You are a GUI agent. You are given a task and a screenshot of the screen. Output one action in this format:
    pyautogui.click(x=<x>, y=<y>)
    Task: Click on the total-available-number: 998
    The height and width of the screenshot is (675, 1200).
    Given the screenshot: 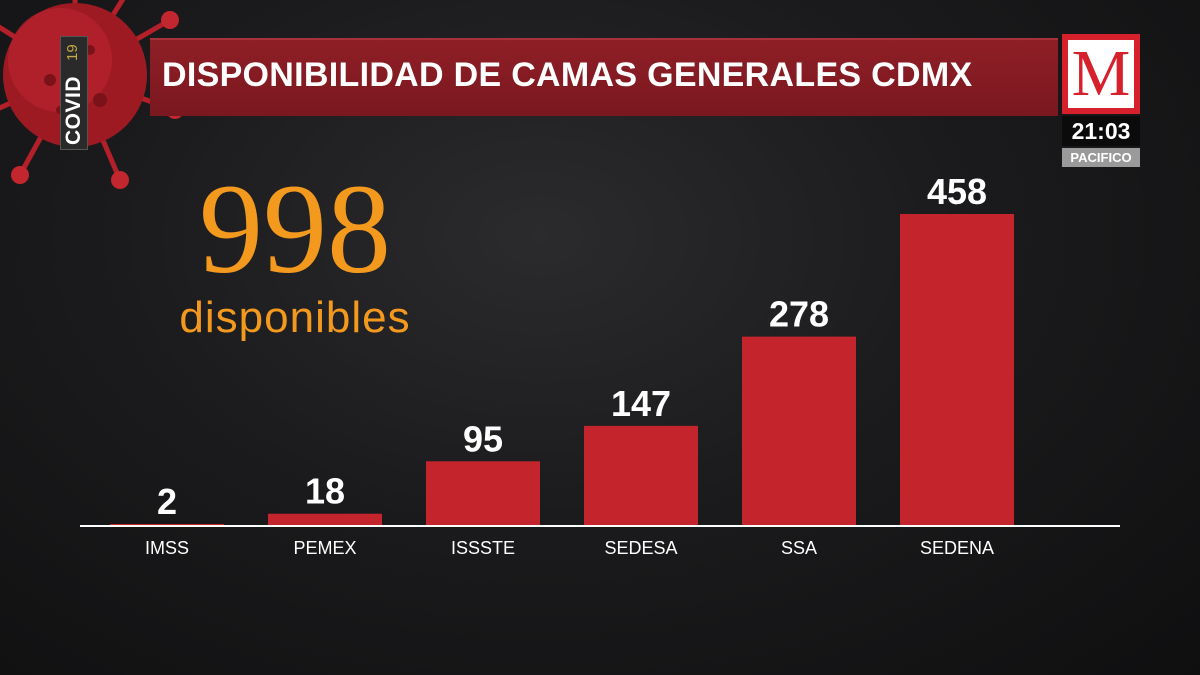 What is the action you would take?
    pyautogui.click(x=295, y=229)
    